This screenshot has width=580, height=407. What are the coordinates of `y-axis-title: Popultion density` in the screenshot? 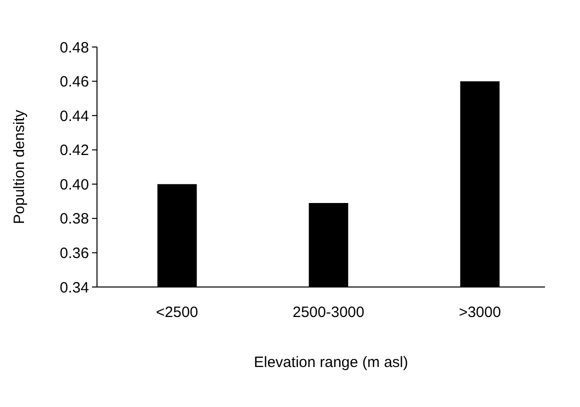 It's located at (19, 166).